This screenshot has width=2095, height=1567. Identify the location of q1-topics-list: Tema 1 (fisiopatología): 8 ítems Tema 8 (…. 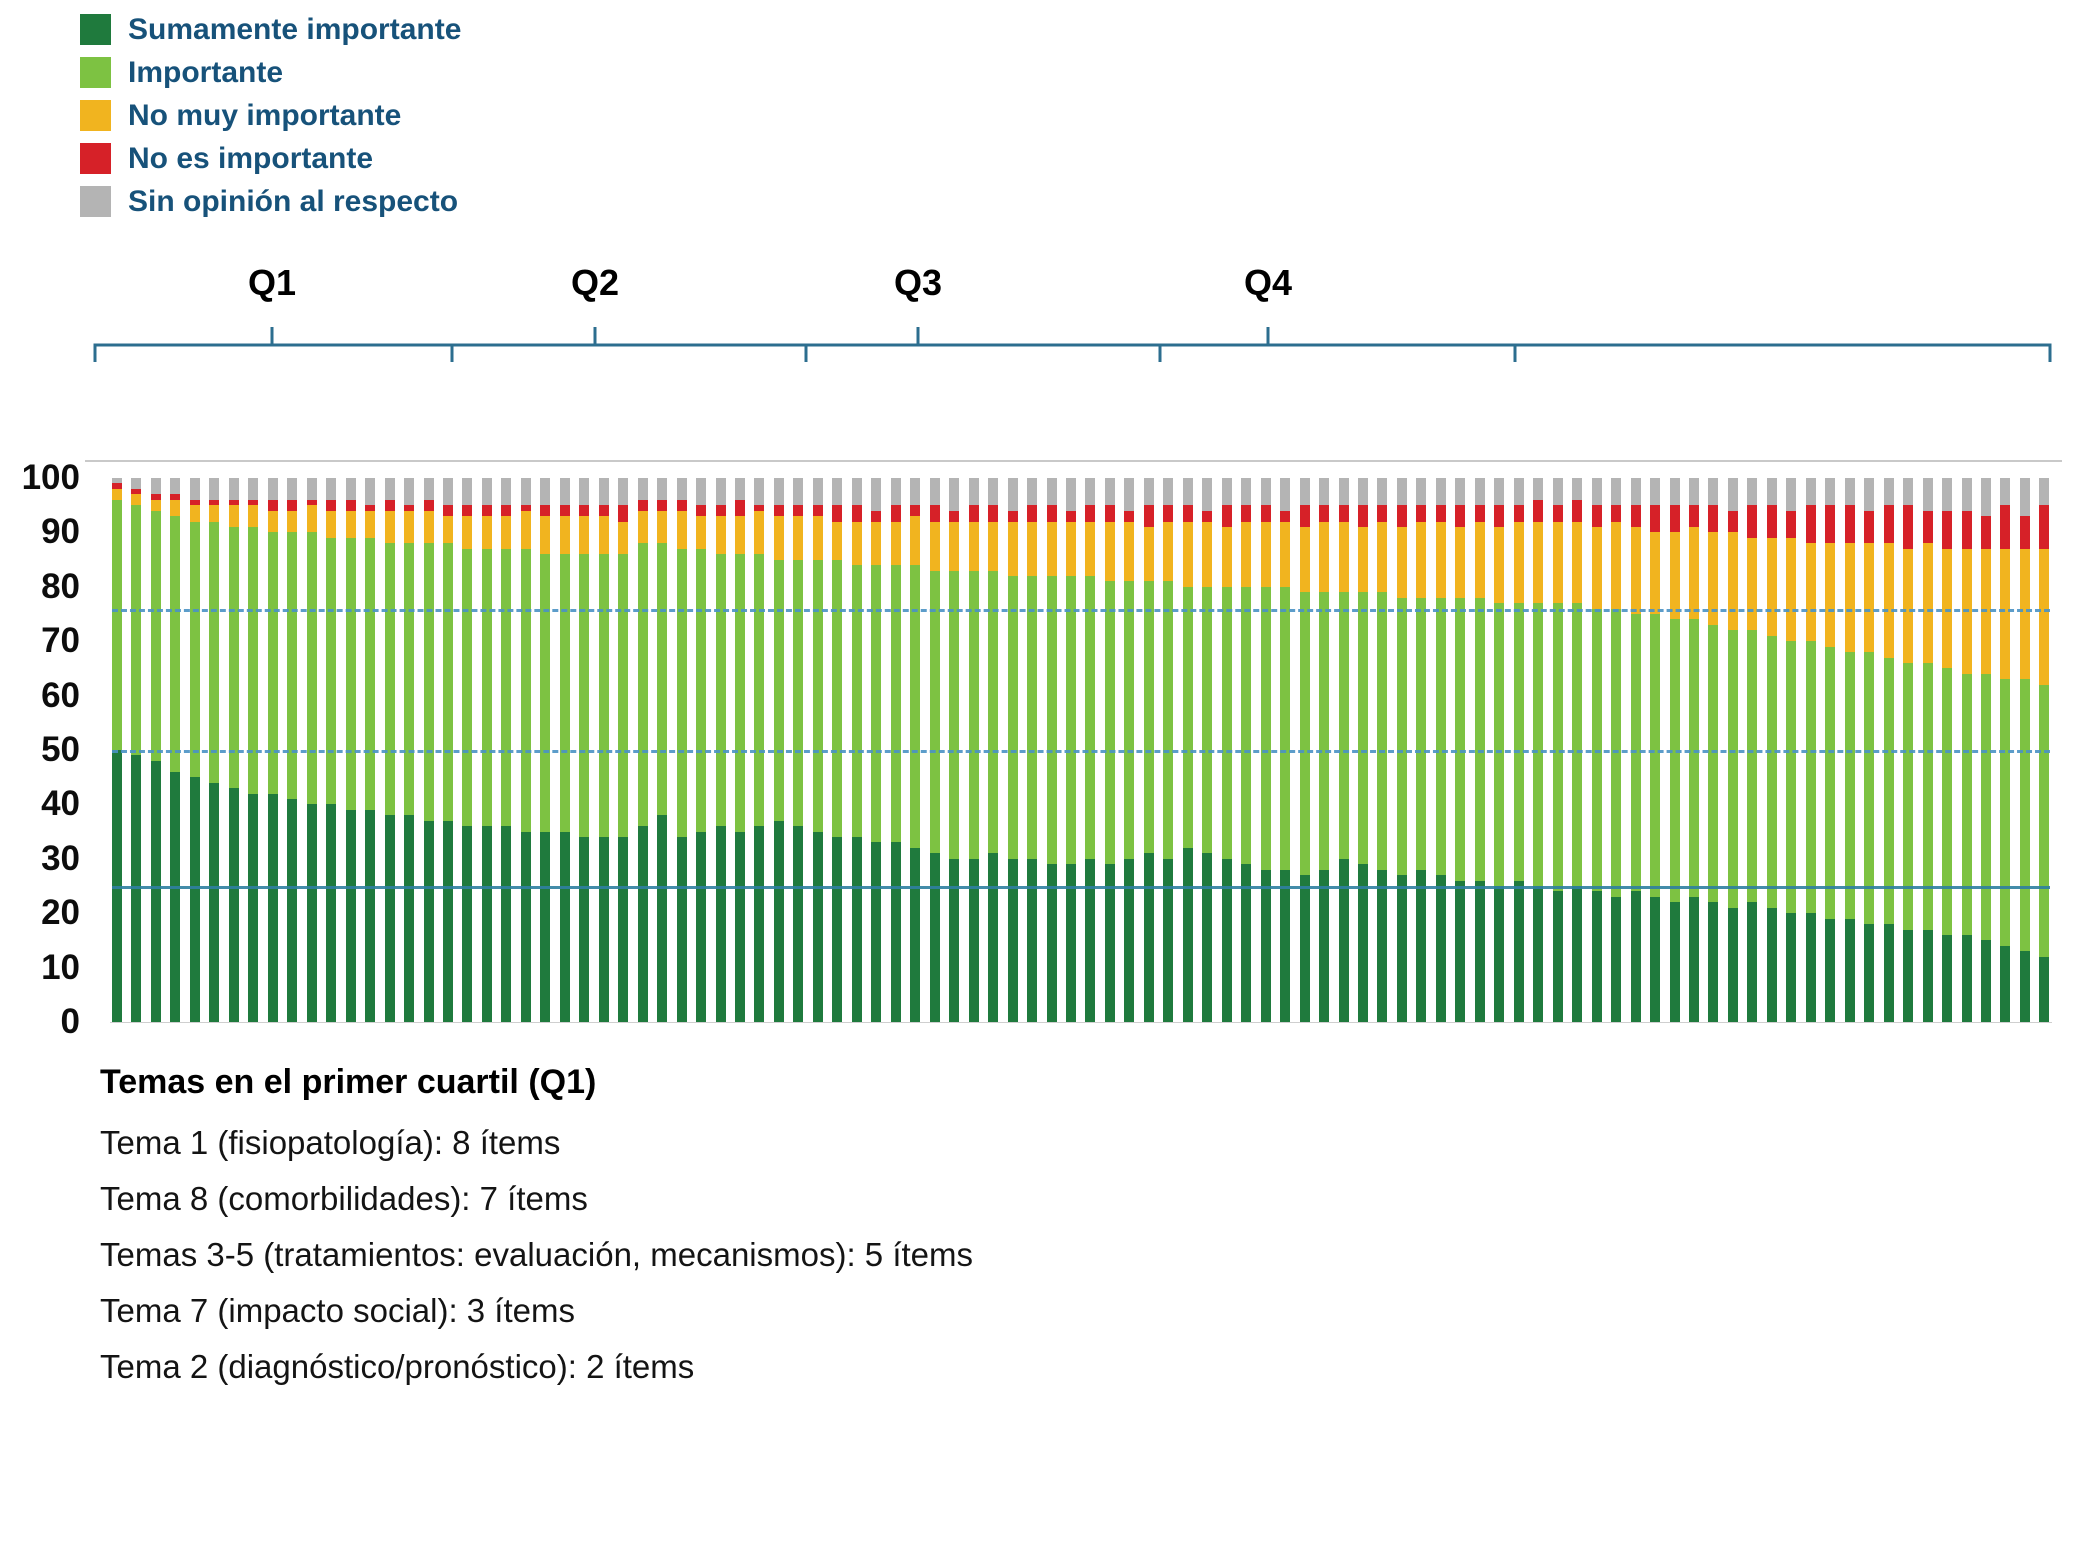
(536, 1255).